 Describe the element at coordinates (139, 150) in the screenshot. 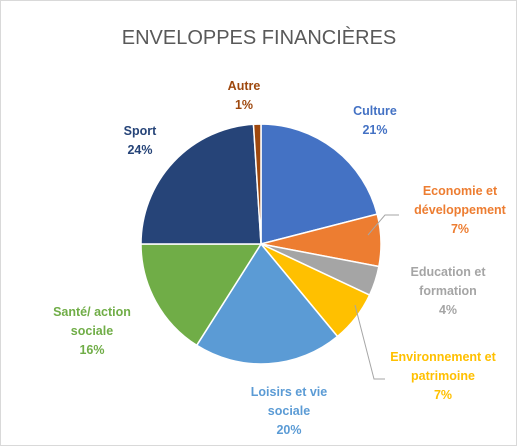

I see `data-label-value: 24%` at that location.